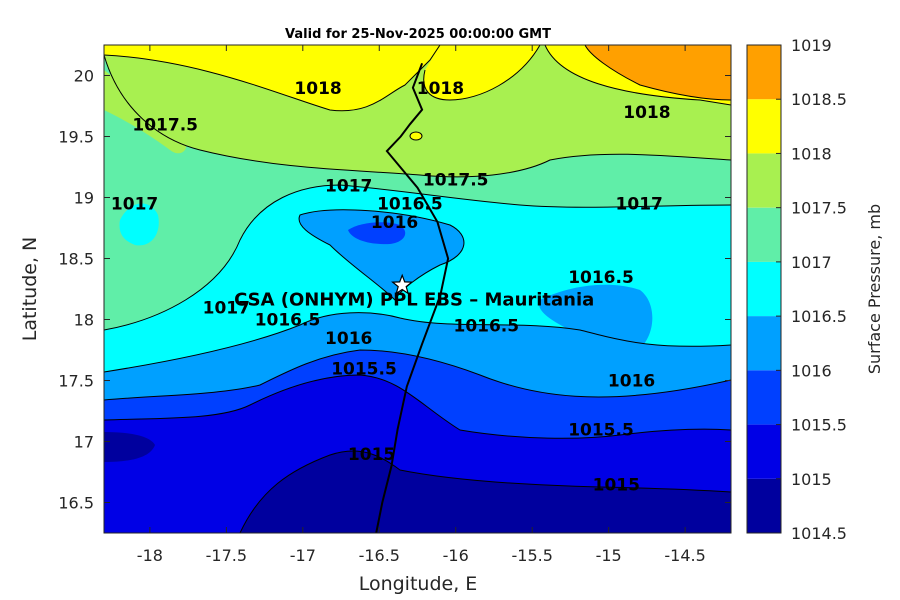 The height and width of the screenshot is (600, 900). I want to click on band-1018.5-1019, so click(658, 72).